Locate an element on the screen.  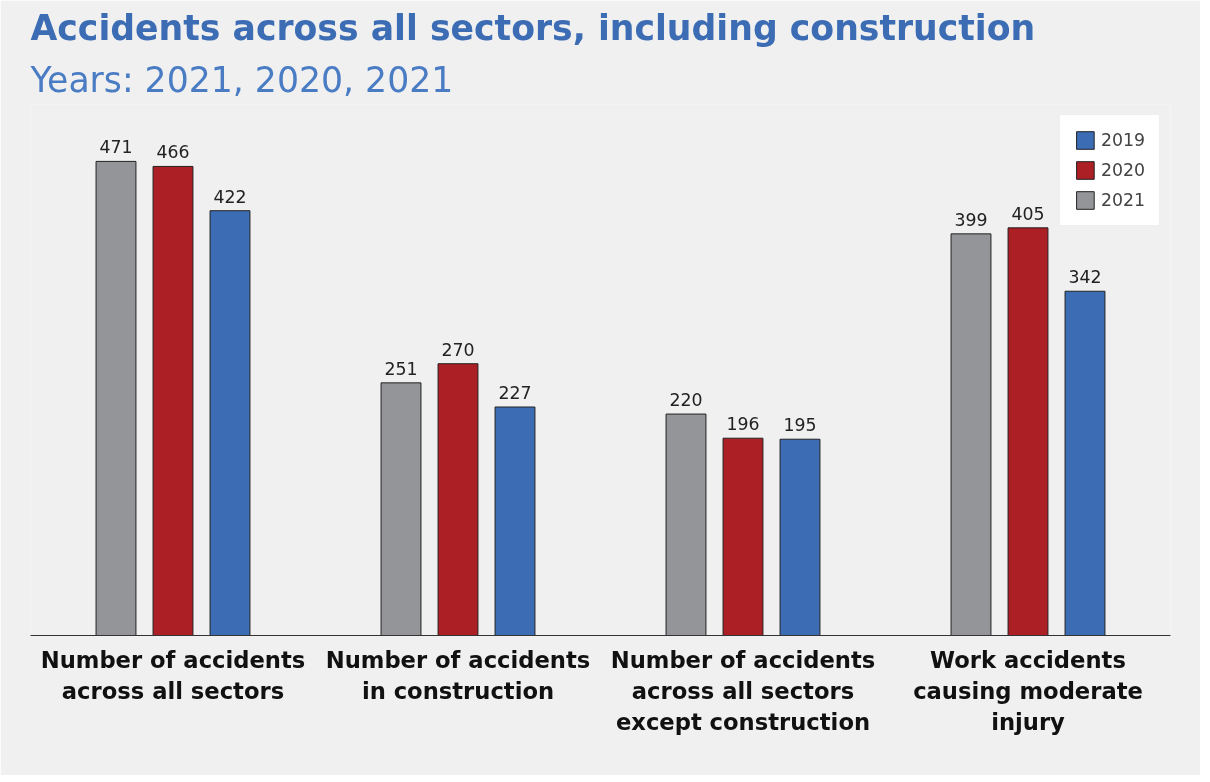
data-label: 195 is located at coordinates (800, 425).